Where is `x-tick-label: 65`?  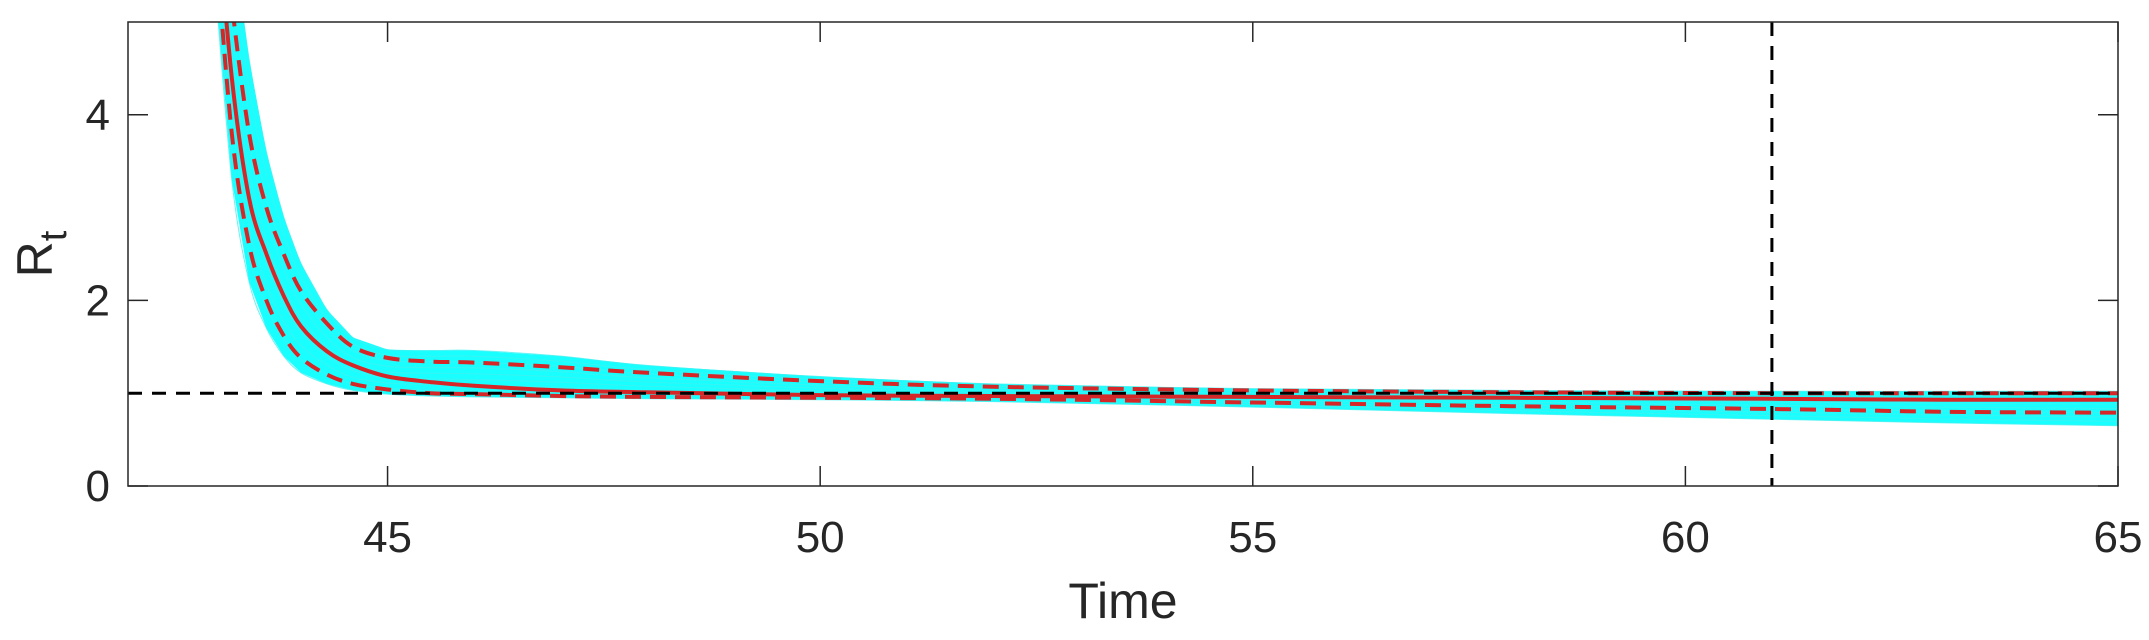 x-tick-label: 65 is located at coordinates (2118, 537).